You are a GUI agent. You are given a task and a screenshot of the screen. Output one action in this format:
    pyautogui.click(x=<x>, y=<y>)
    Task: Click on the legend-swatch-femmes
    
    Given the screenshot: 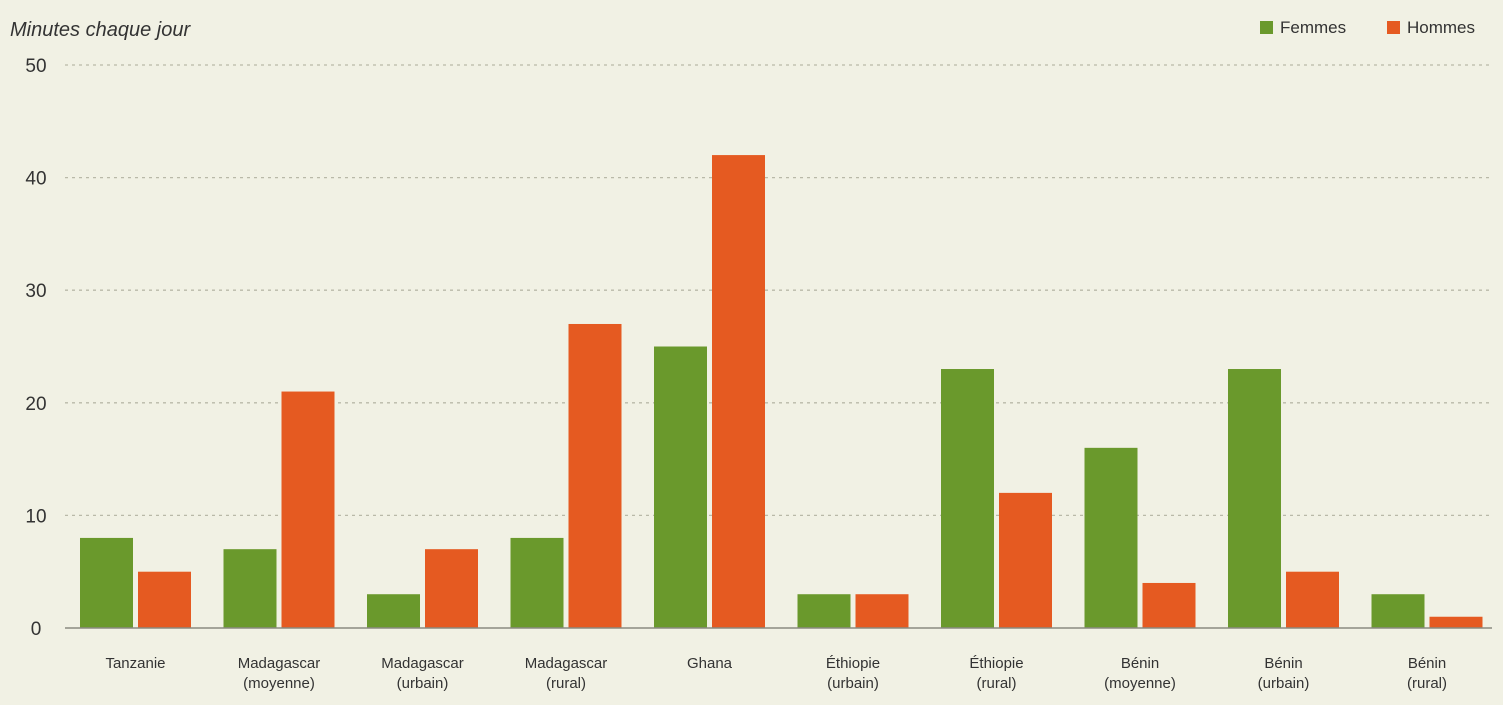 What is the action you would take?
    pyautogui.click(x=1266, y=27)
    